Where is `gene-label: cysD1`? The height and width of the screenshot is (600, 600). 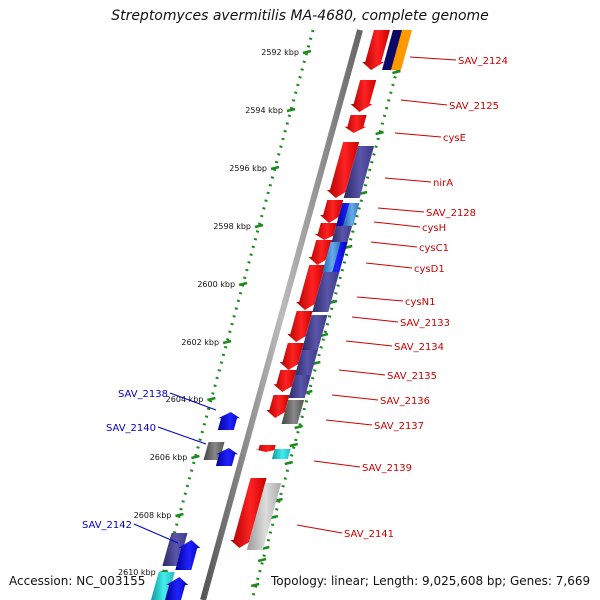
gene-label: cysD1 is located at coordinates (429, 269).